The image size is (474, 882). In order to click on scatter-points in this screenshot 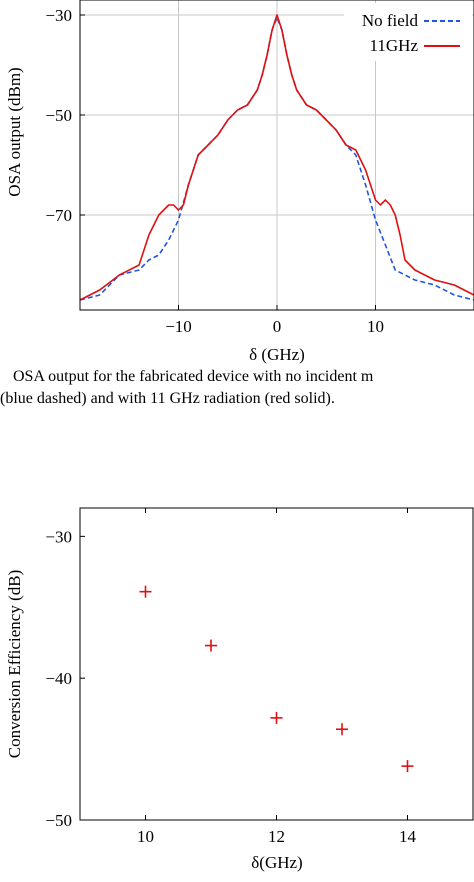, I will do `click(276, 679)`.